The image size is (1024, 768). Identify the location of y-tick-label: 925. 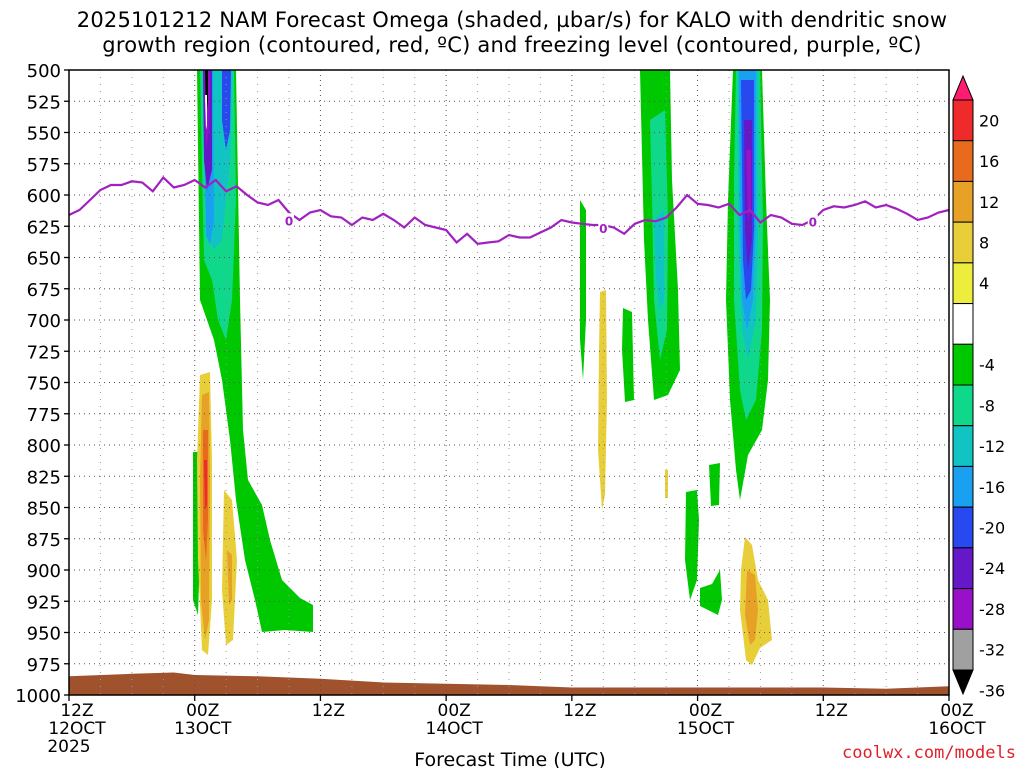
(44, 602).